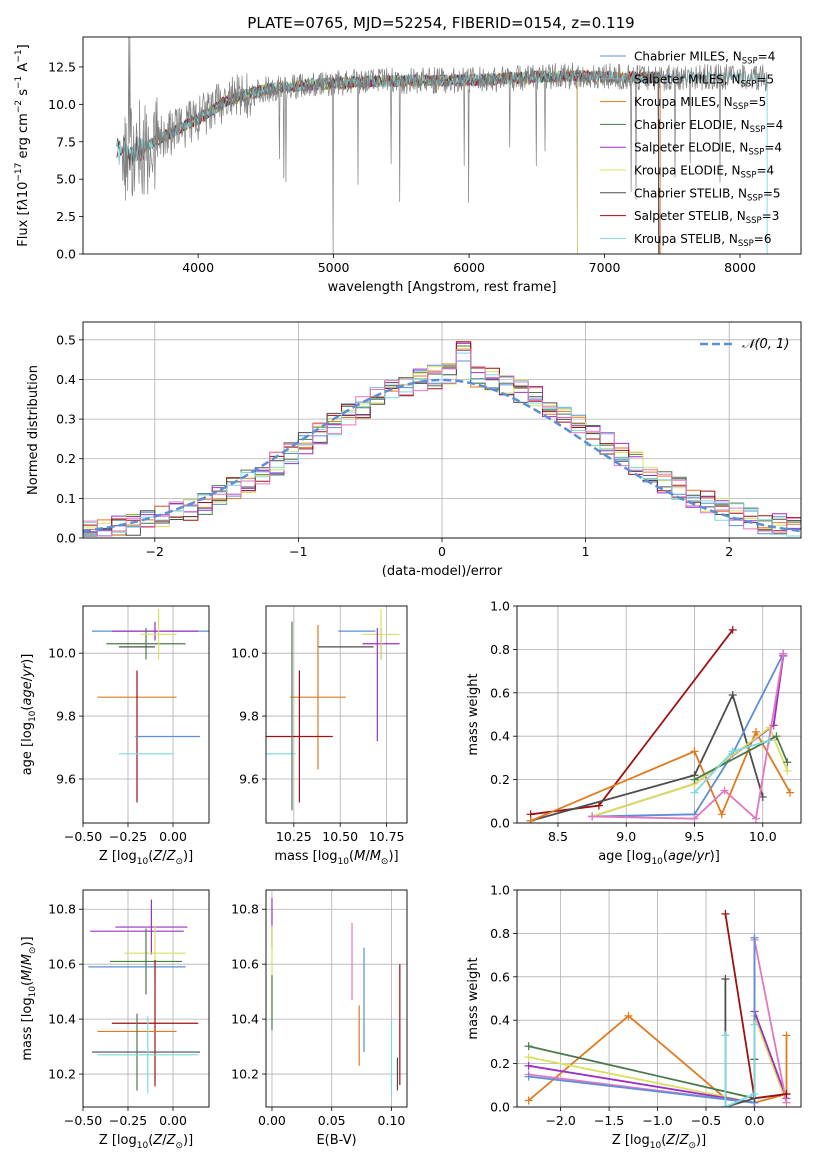 This screenshot has width=819, height=1174. Describe the element at coordinates (340, 836) in the screenshot. I see `x-tick-label: 10.50` at that location.